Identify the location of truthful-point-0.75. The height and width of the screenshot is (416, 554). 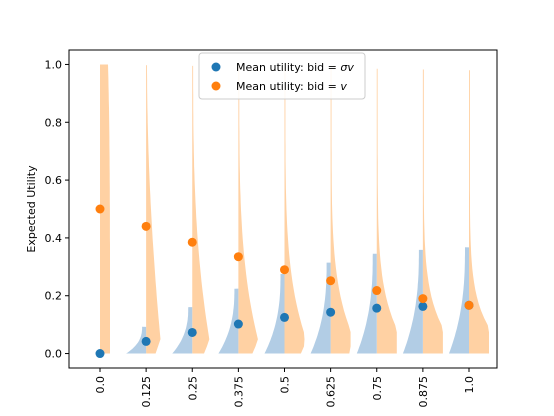
(377, 291).